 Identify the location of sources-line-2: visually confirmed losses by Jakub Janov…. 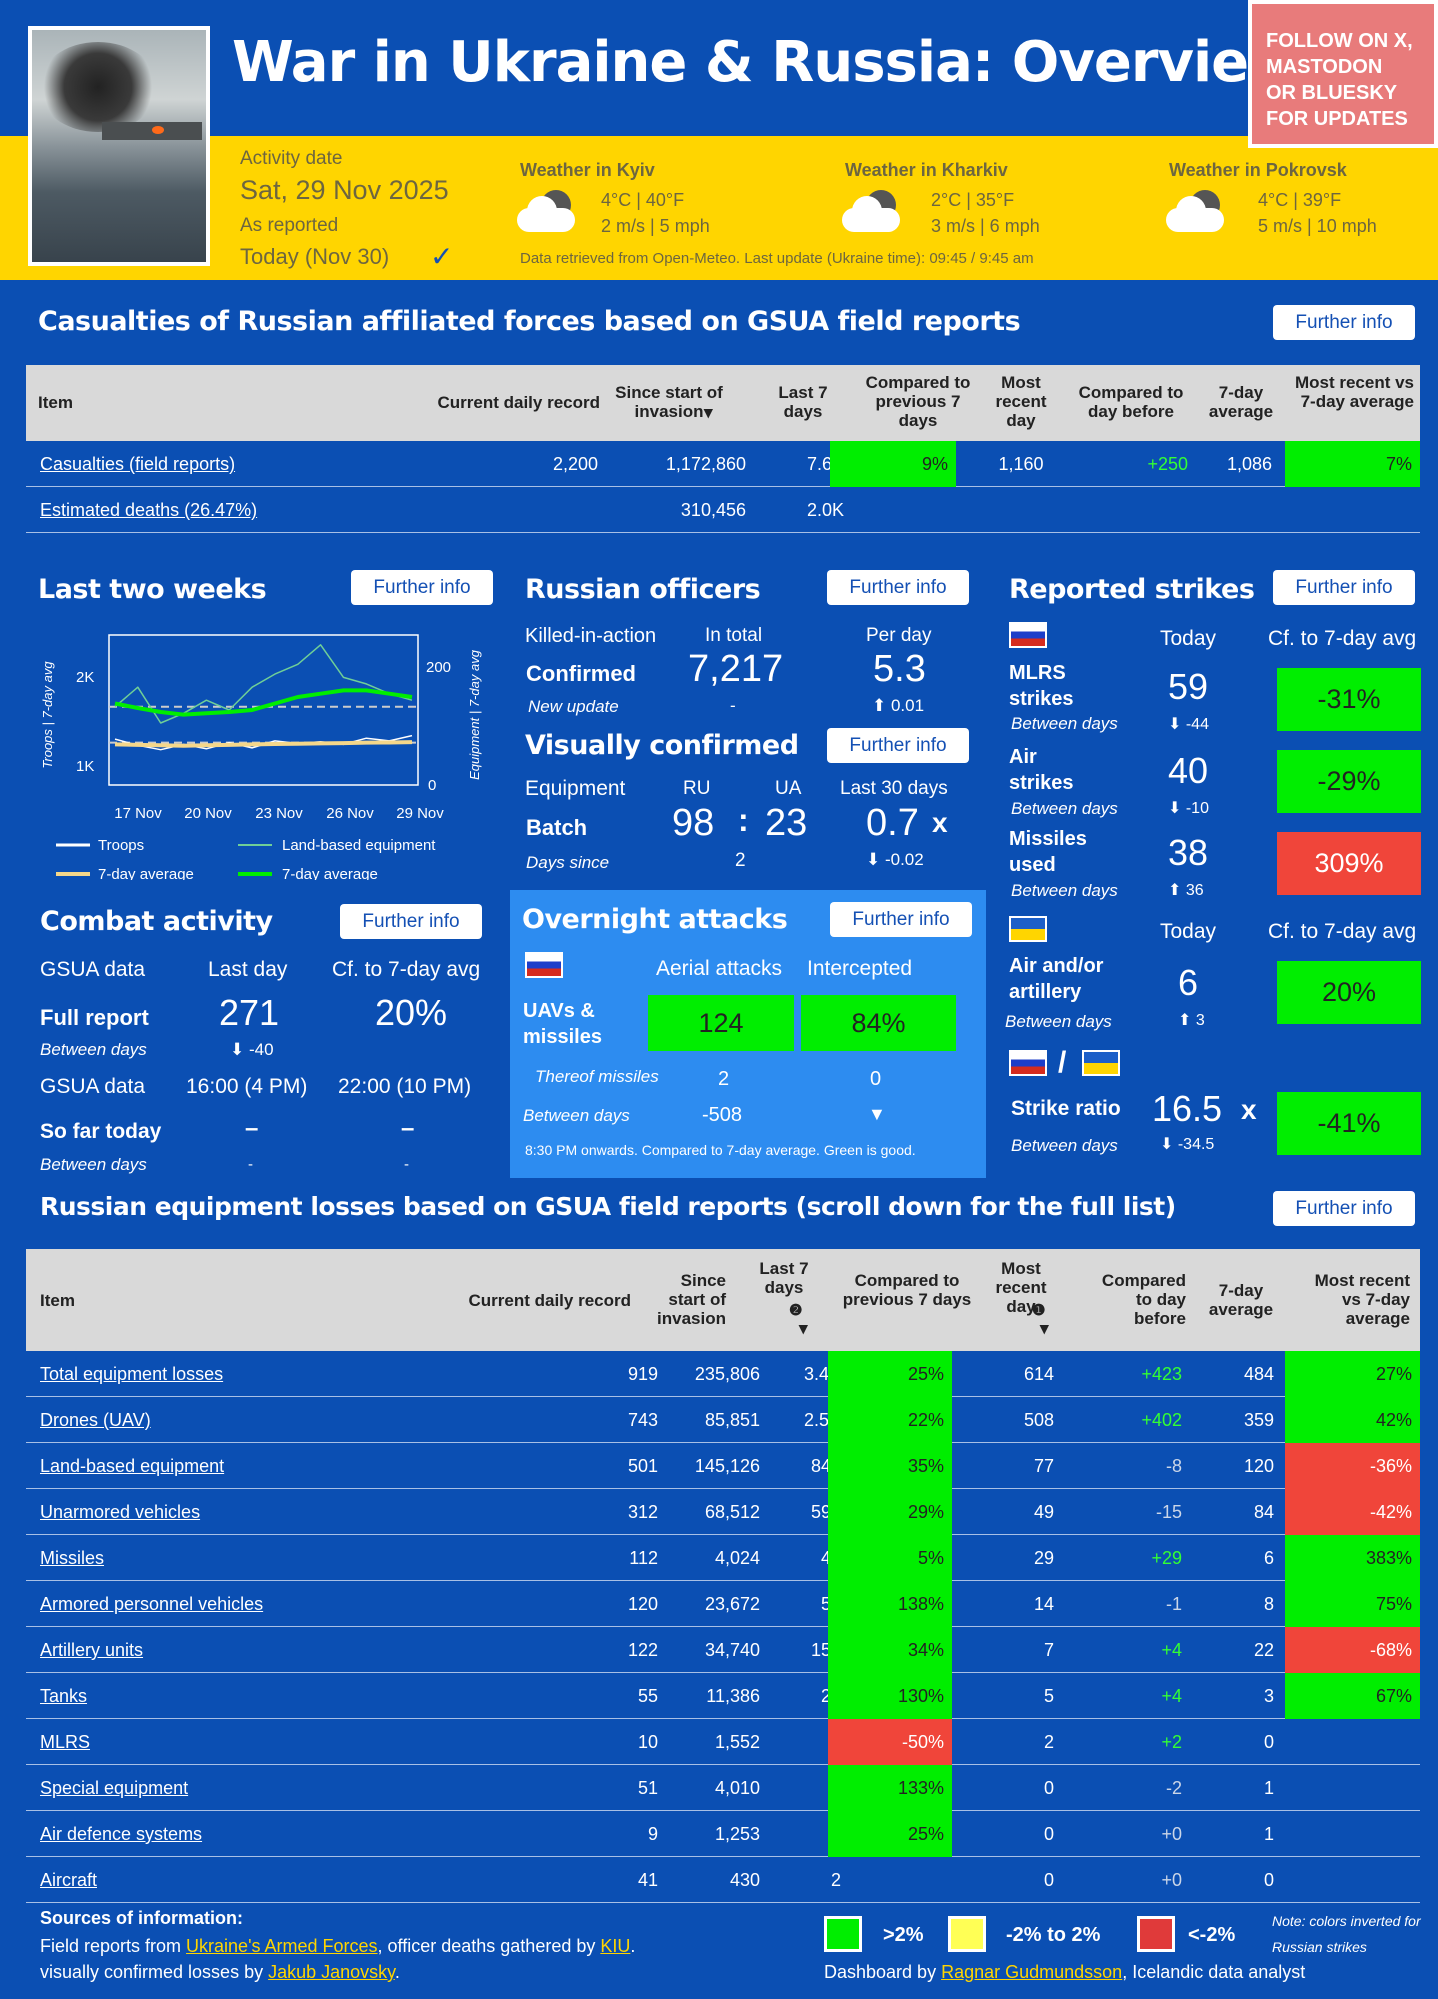
(220, 1972).